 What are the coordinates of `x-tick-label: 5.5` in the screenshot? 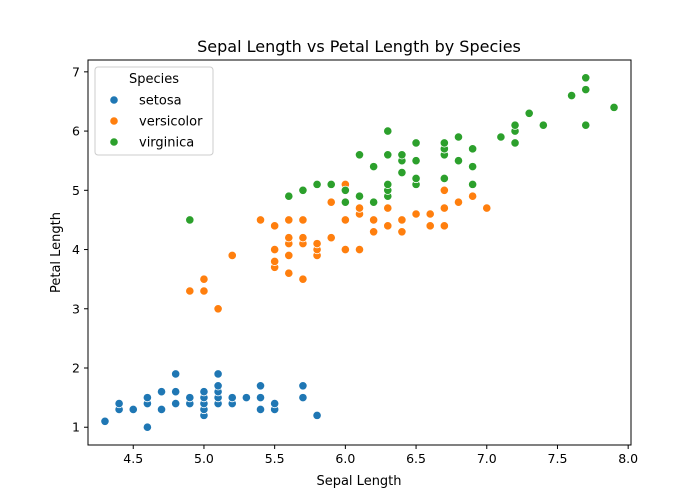 It's located at (275, 458).